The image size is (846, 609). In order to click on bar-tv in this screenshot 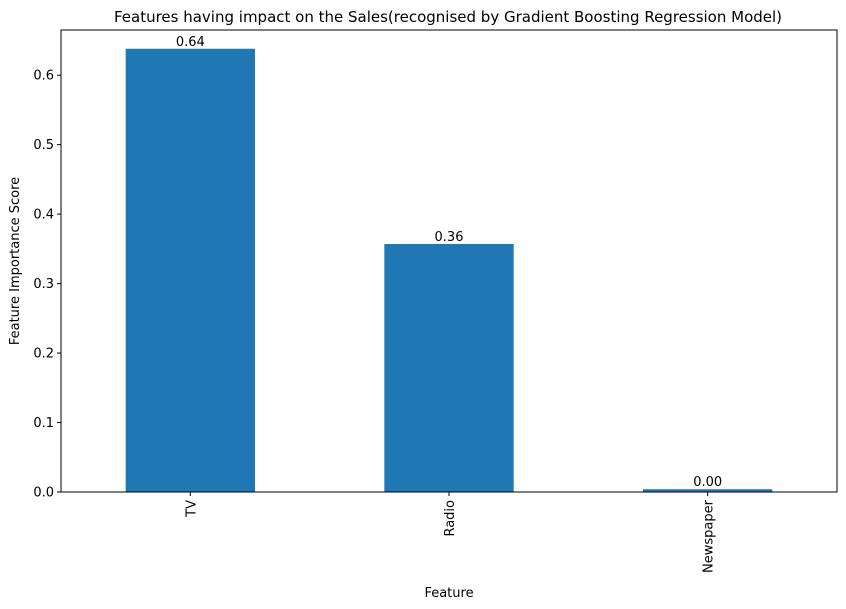, I will do `click(190, 270)`.